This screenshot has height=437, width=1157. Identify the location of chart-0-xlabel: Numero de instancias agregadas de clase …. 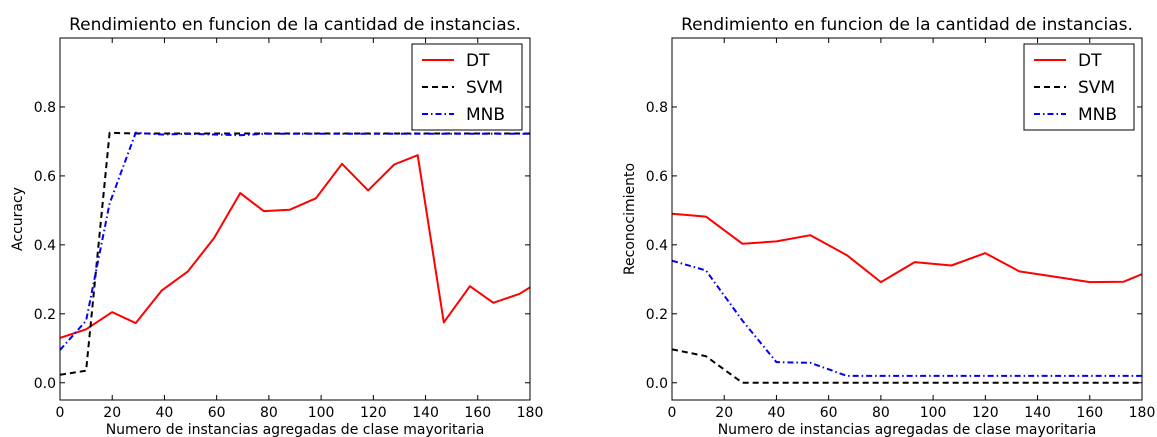
(295, 429).